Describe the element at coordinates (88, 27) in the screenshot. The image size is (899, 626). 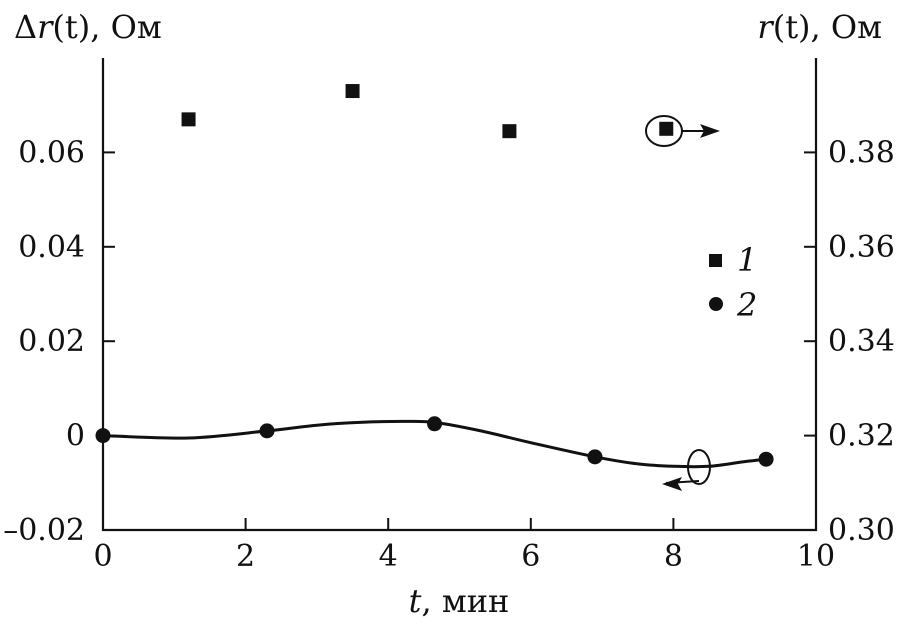
I see `left-axis-title: Δr(t), Ом` at that location.